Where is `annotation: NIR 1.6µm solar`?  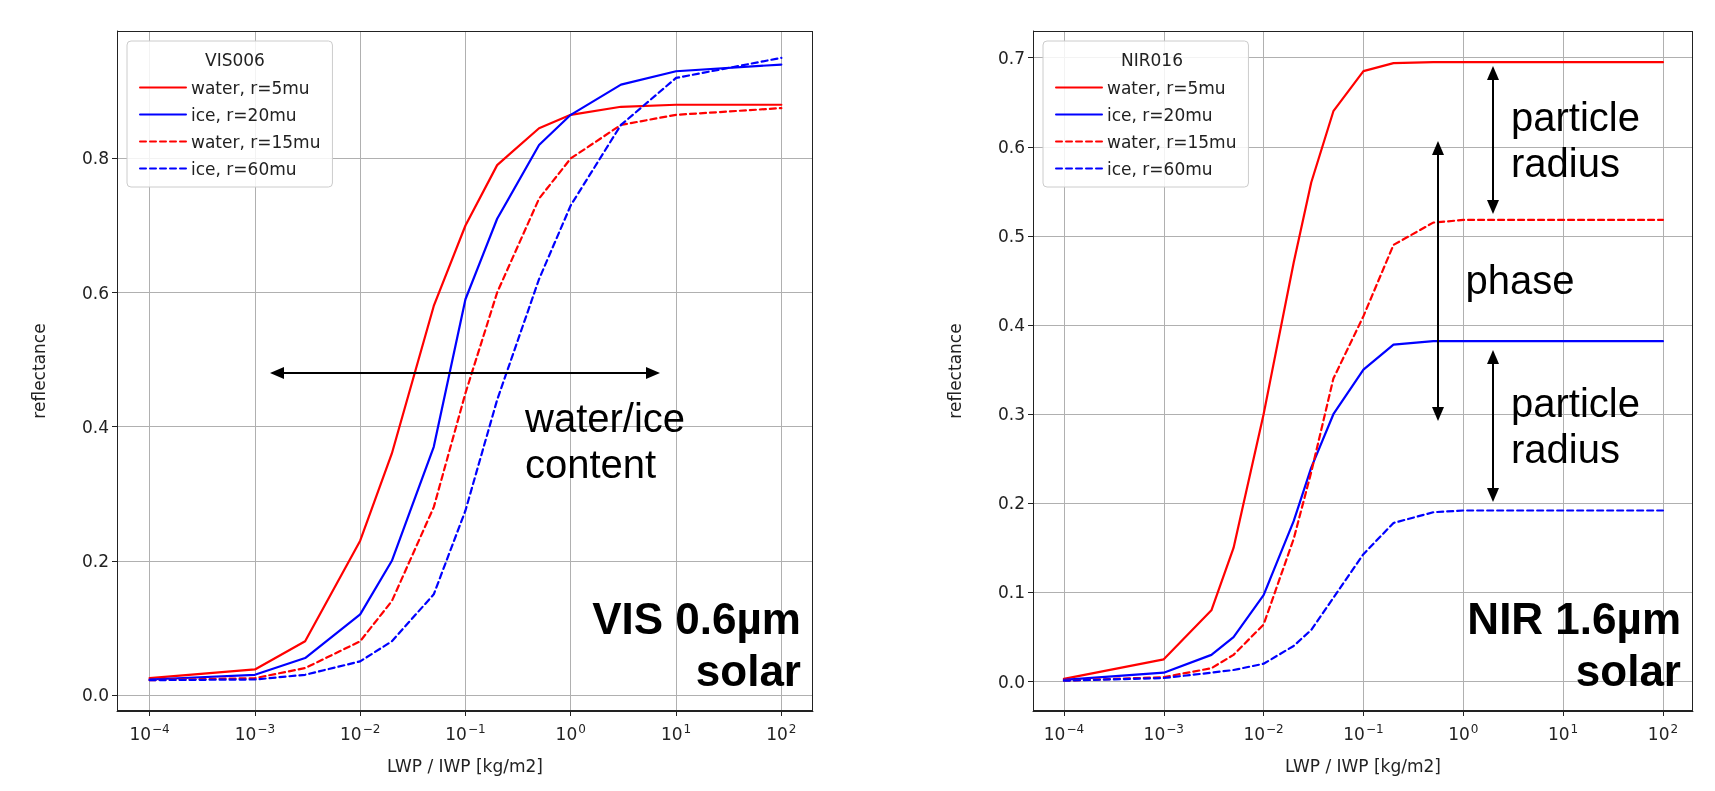 annotation: NIR 1.6µm solar is located at coordinates (1573, 645).